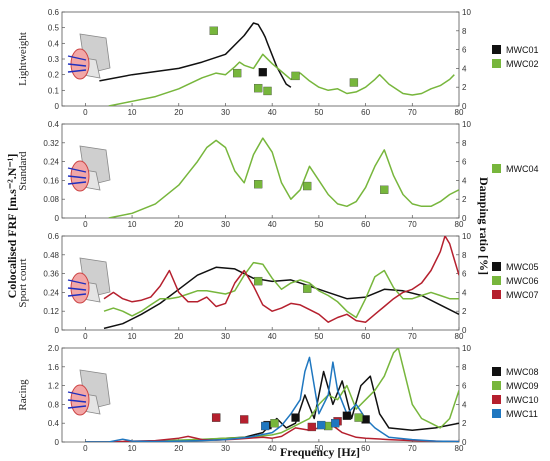 This screenshot has height=461, width=550. What do you see at coordinates (496, 371) in the screenshot?
I see `legend-swatch-mwc08` at bounding box center [496, 371].